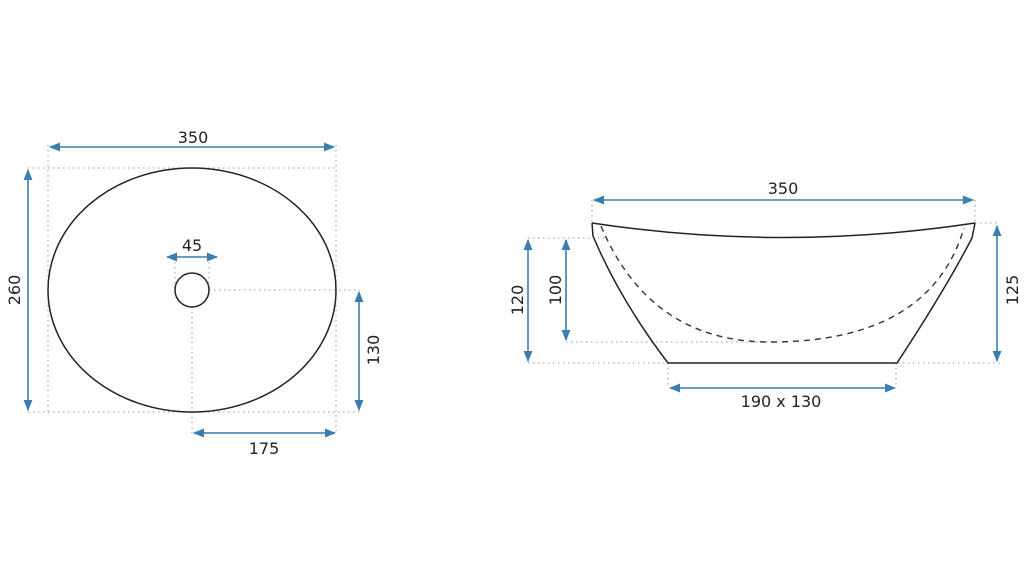 Image resolution: width=1024 pixels, height=576 pixels. I want to click on drain-label: 45, so click(192, 245).